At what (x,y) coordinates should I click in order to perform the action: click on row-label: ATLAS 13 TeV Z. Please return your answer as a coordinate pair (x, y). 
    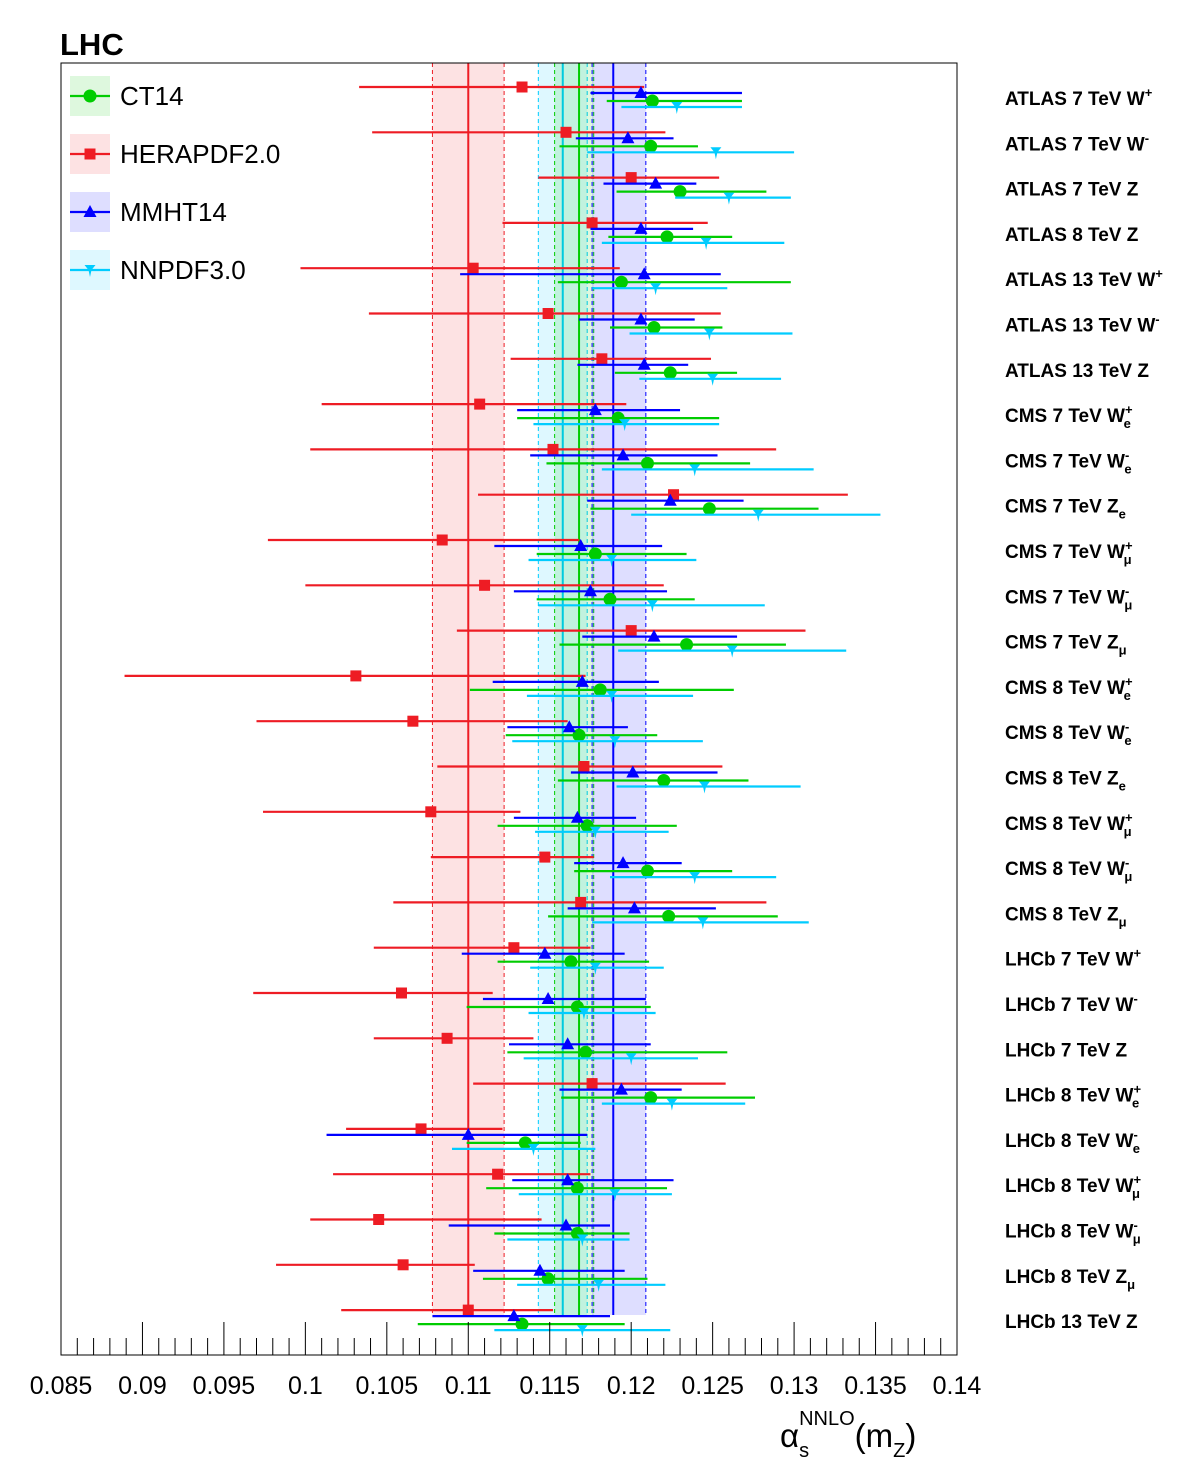
    Looking at the image, I should click on (1077, 371).